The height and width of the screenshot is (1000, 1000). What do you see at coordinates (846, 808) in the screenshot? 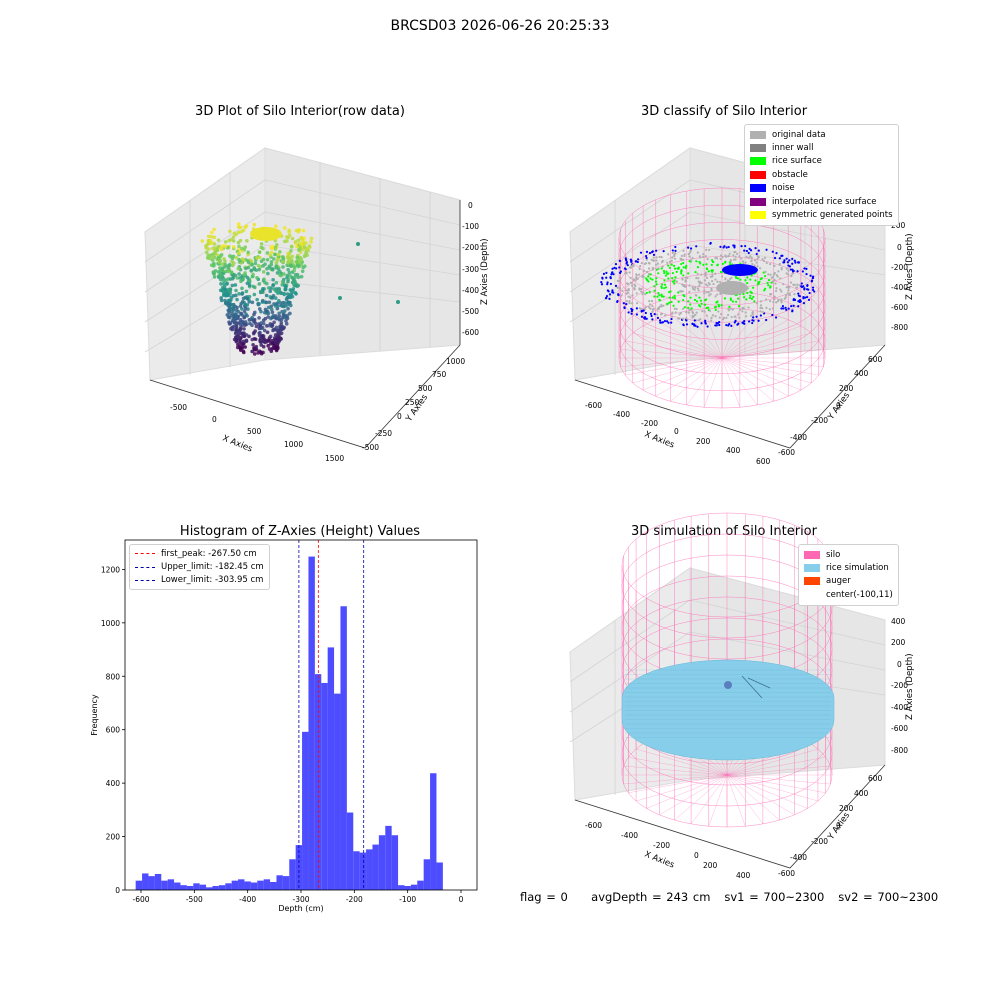
I see `sim-y-tick: 200` at bounding box center [846, 808].